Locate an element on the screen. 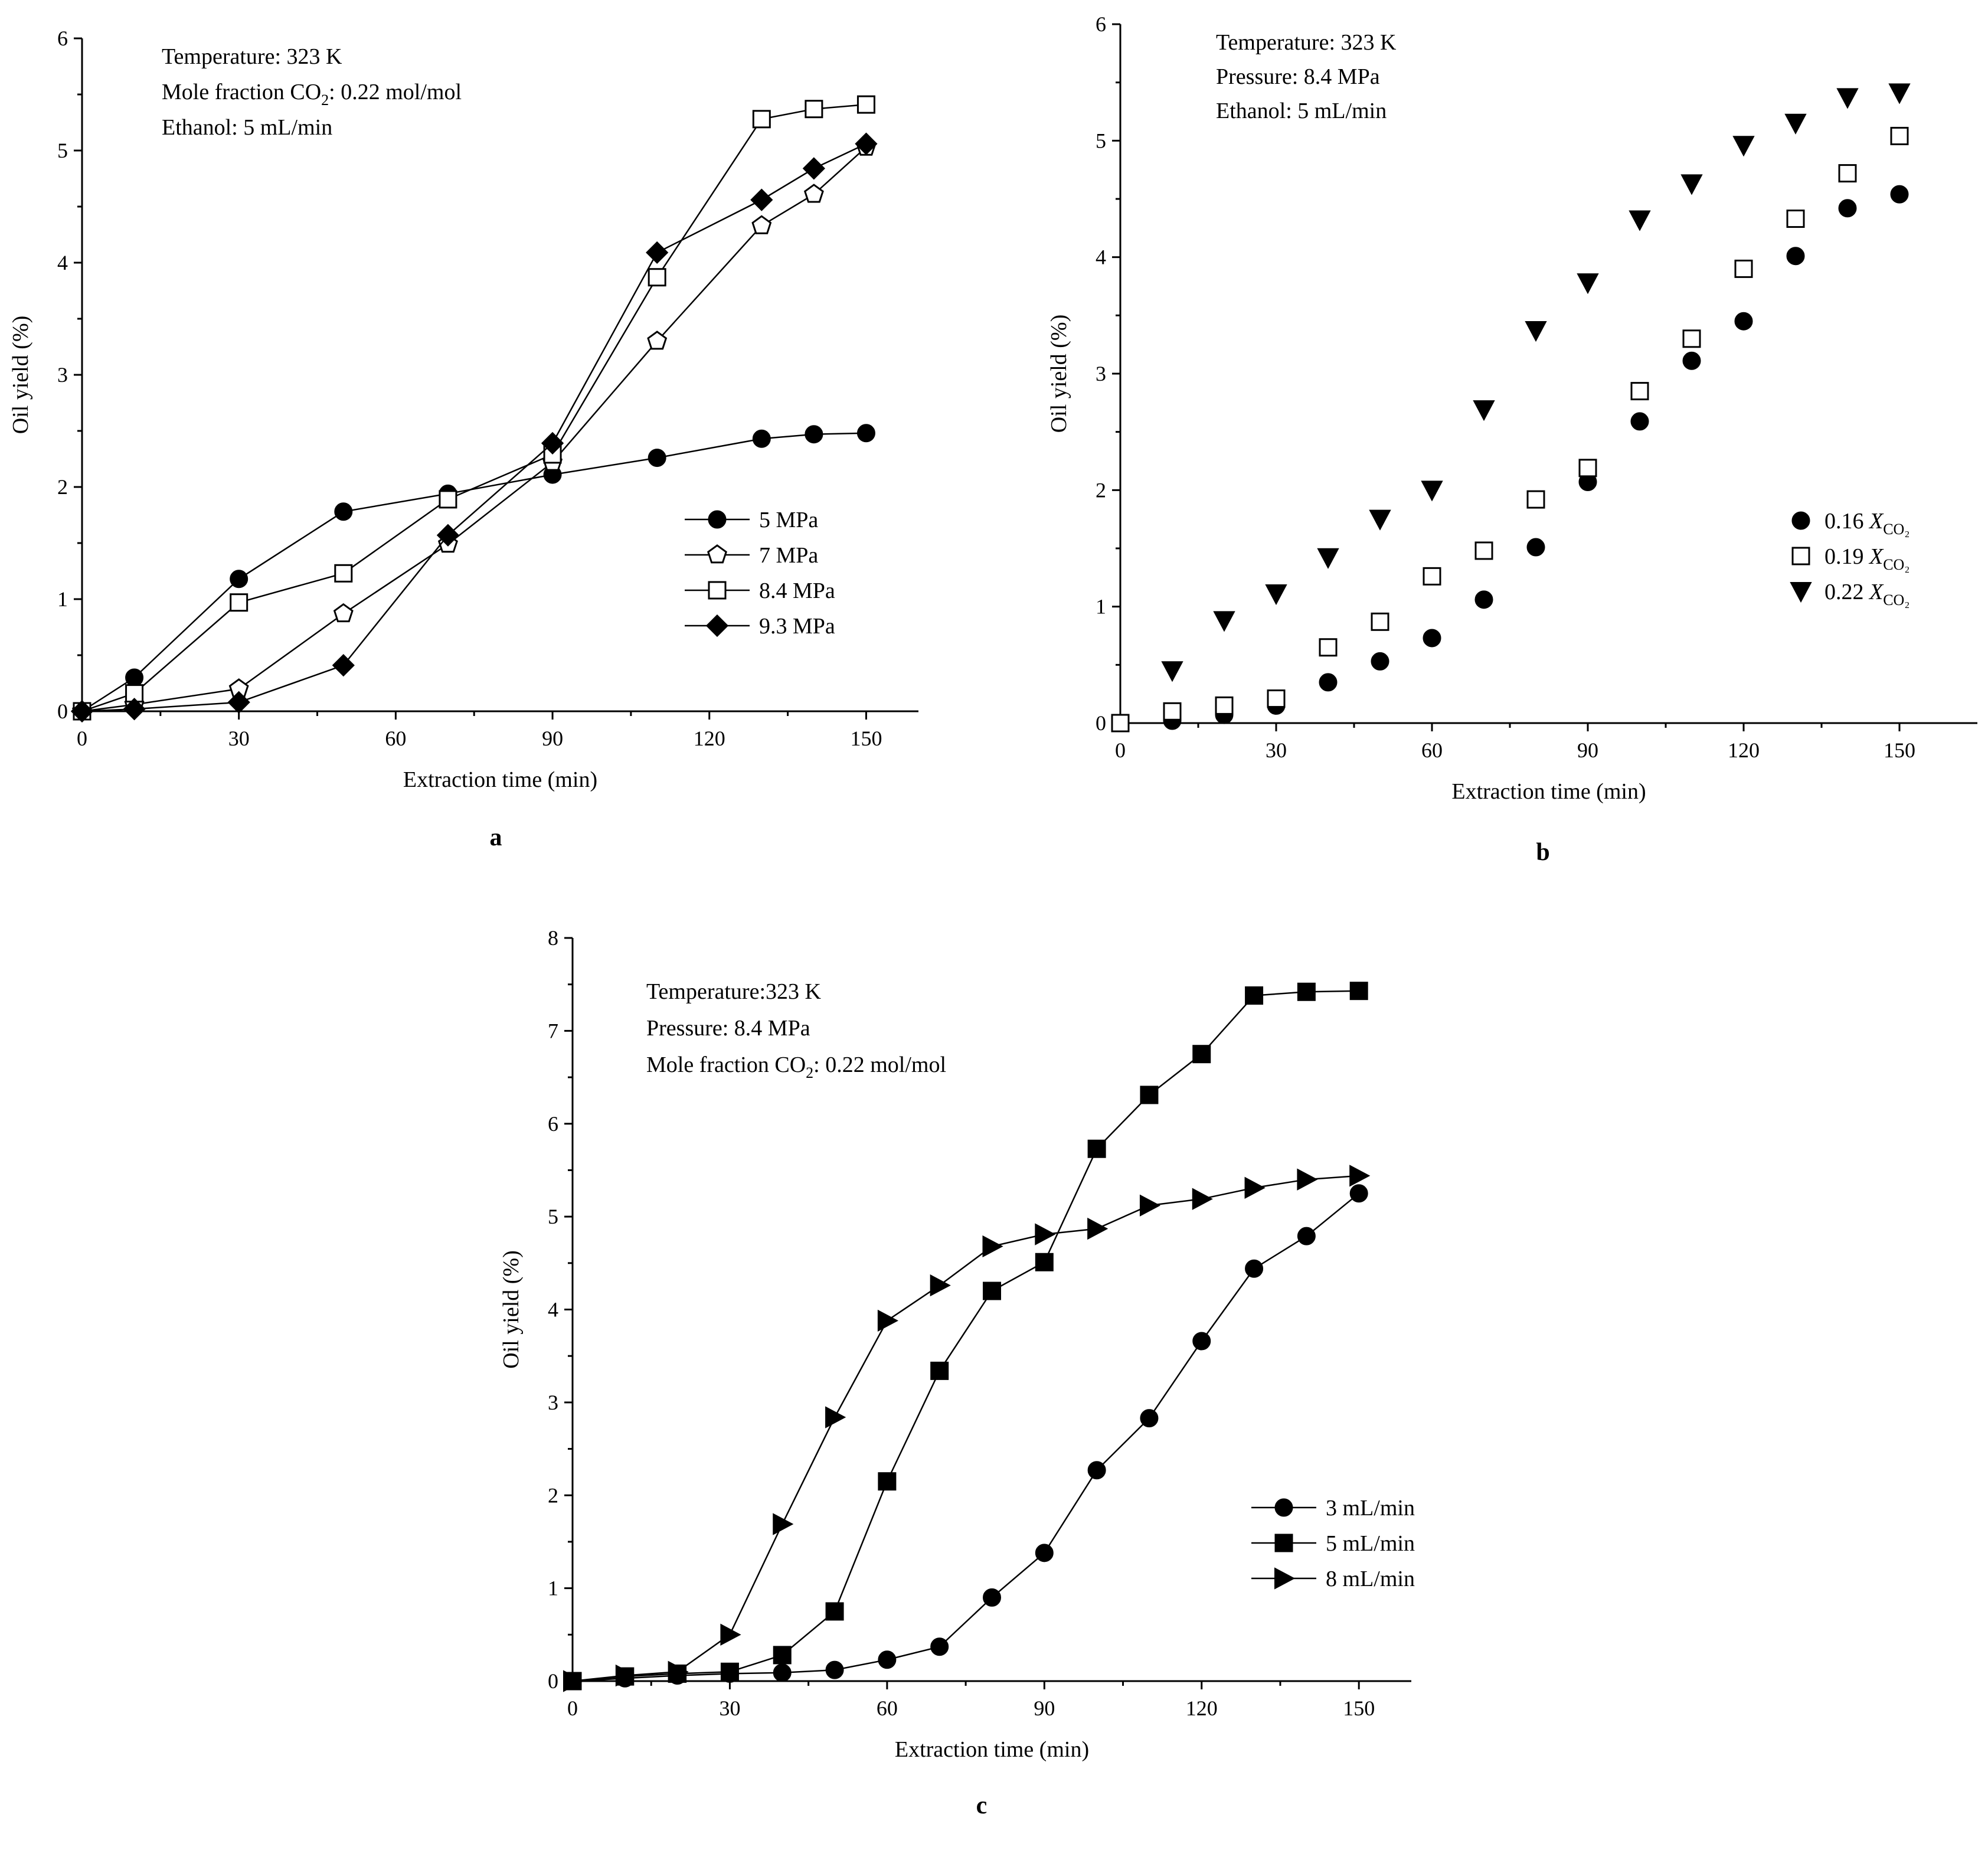 This screenshot has width=1988, height=1857. x-tick-label: 60 is located at coordinates (1432, 750).